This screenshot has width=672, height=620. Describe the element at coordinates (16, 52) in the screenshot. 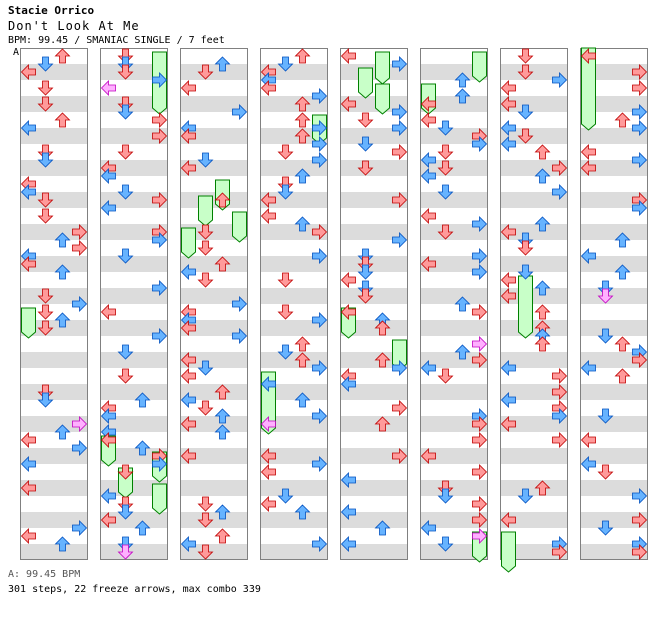

I see `bpm-section-marker: A` at that location.